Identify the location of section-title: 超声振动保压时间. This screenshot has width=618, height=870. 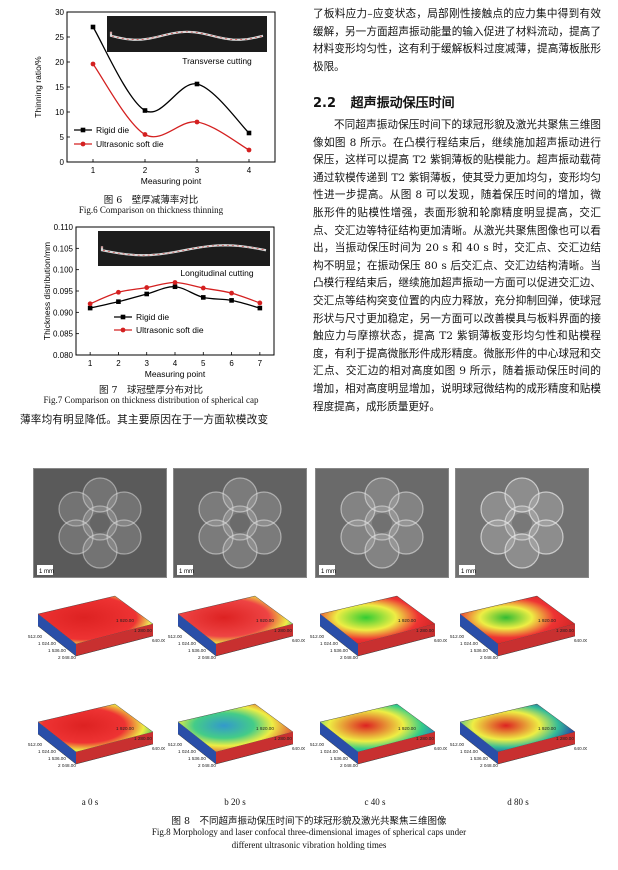
(402, 103).